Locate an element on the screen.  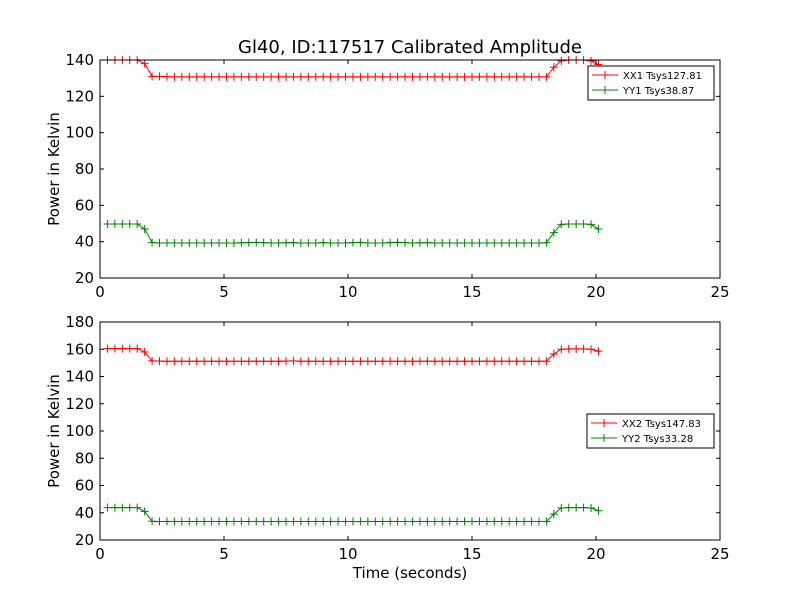
y-tick-label: 140 is located at coordinates (79, 60).